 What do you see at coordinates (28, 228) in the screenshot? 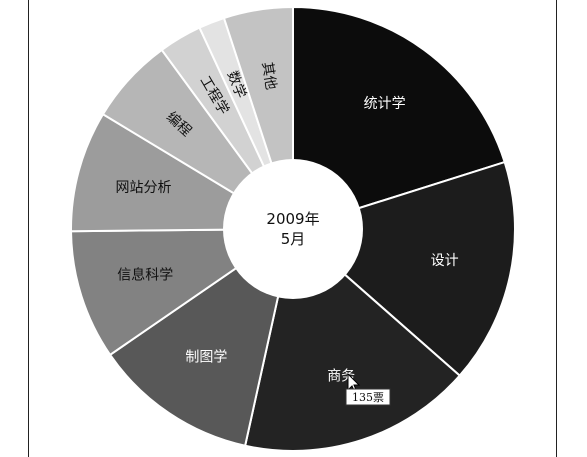
I see `left-border` at bounding box center [28, 228].